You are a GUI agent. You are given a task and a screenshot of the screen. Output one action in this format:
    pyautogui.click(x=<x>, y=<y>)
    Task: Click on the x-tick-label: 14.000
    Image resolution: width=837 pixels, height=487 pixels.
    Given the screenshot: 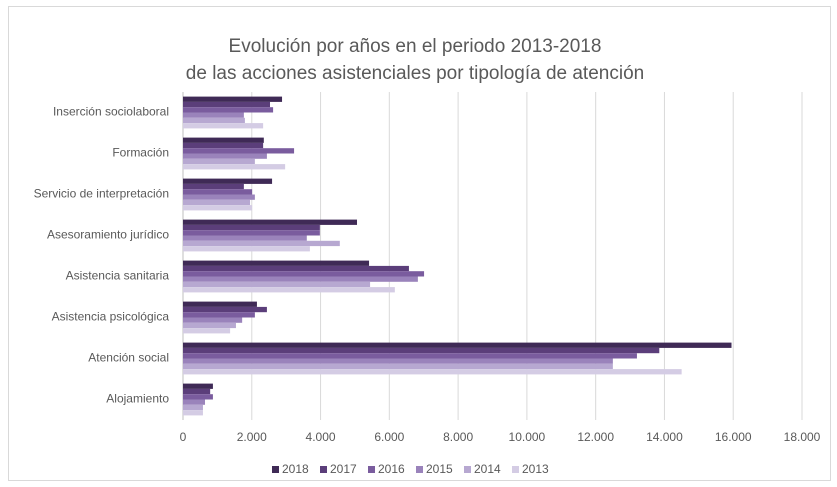 What is the action you would take?
    pyautogui.click(x=664, y=437)
    